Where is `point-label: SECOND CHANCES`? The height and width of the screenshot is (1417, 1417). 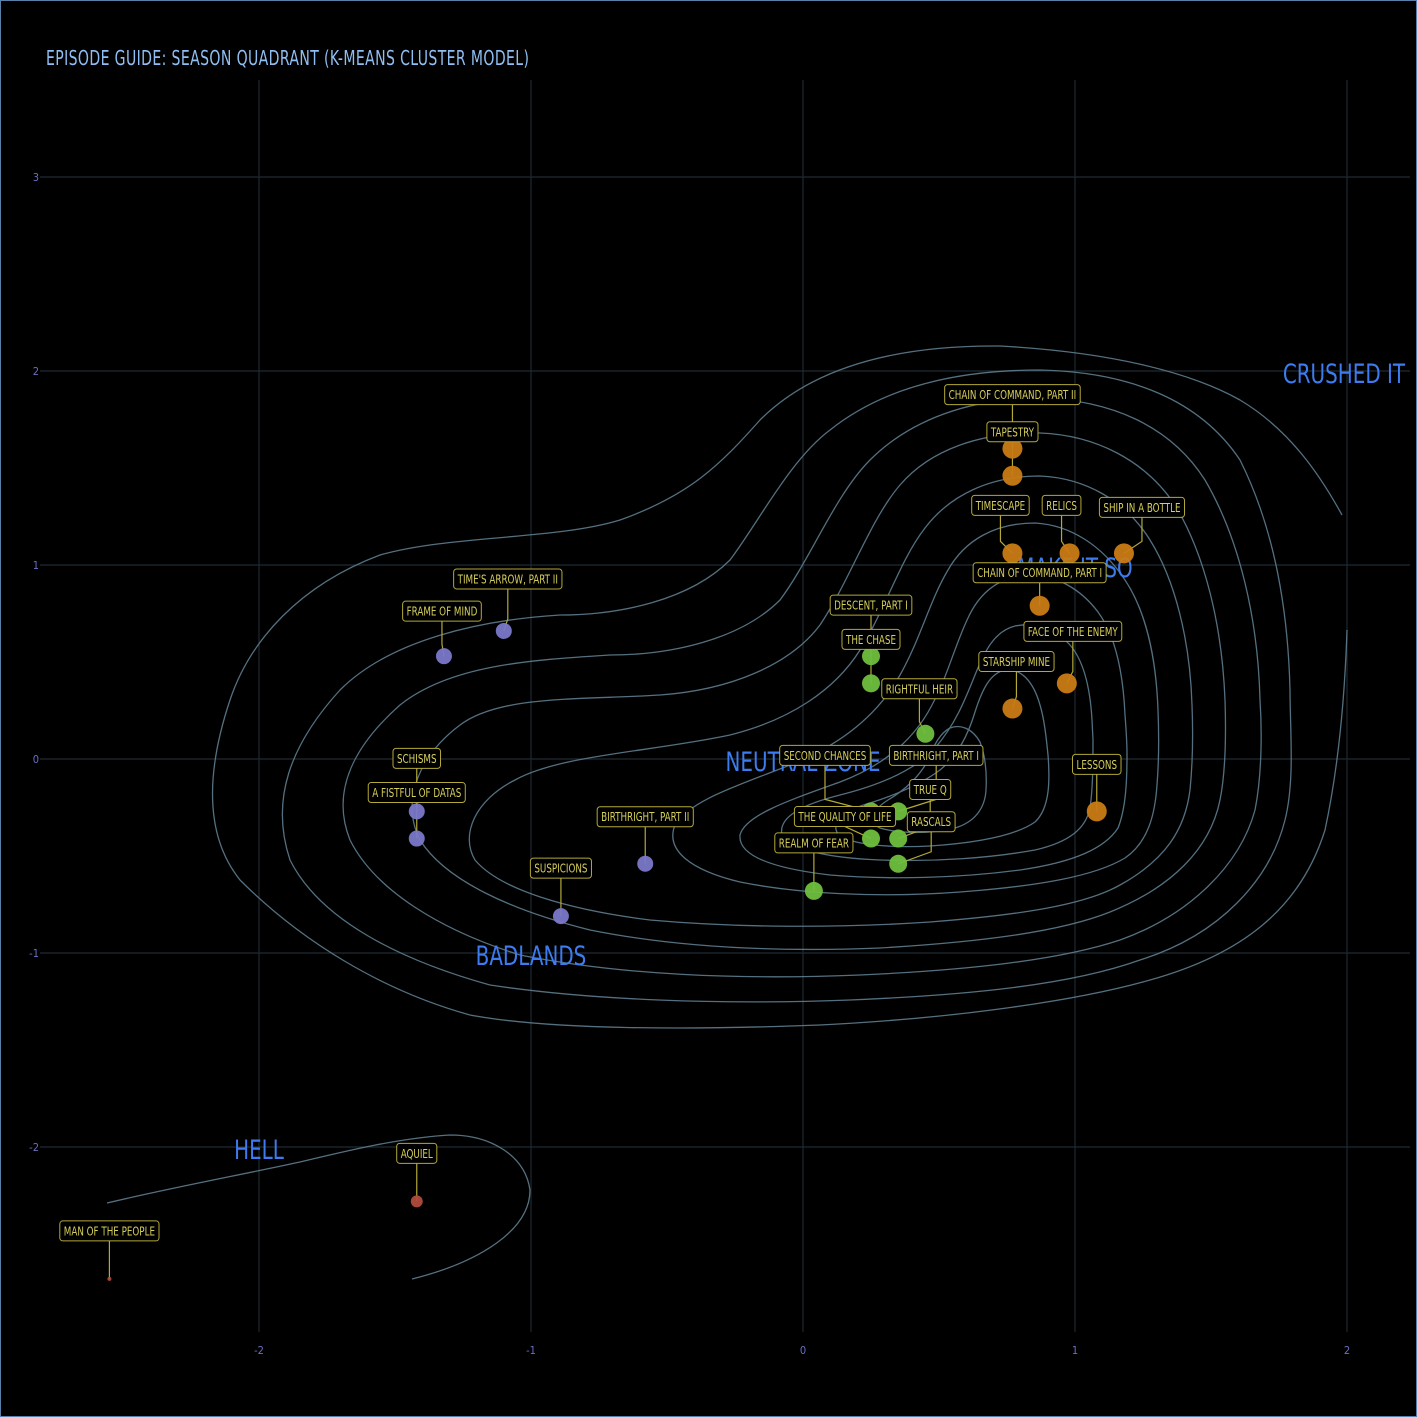
point-label: SECOND CHANCES is located at coordinates (825, 756).